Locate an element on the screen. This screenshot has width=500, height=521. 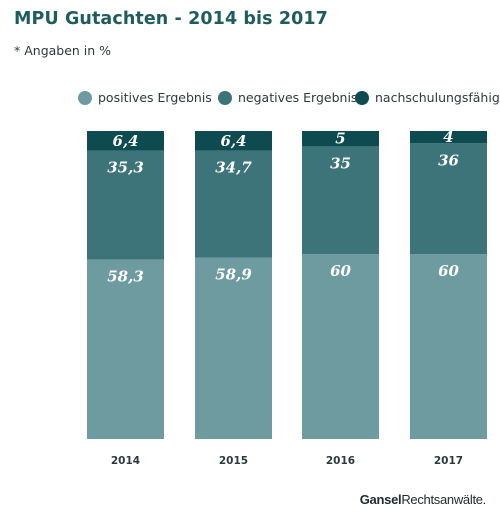
bar-value-label-2017-3: 4 is located at coordinates (448, 137).